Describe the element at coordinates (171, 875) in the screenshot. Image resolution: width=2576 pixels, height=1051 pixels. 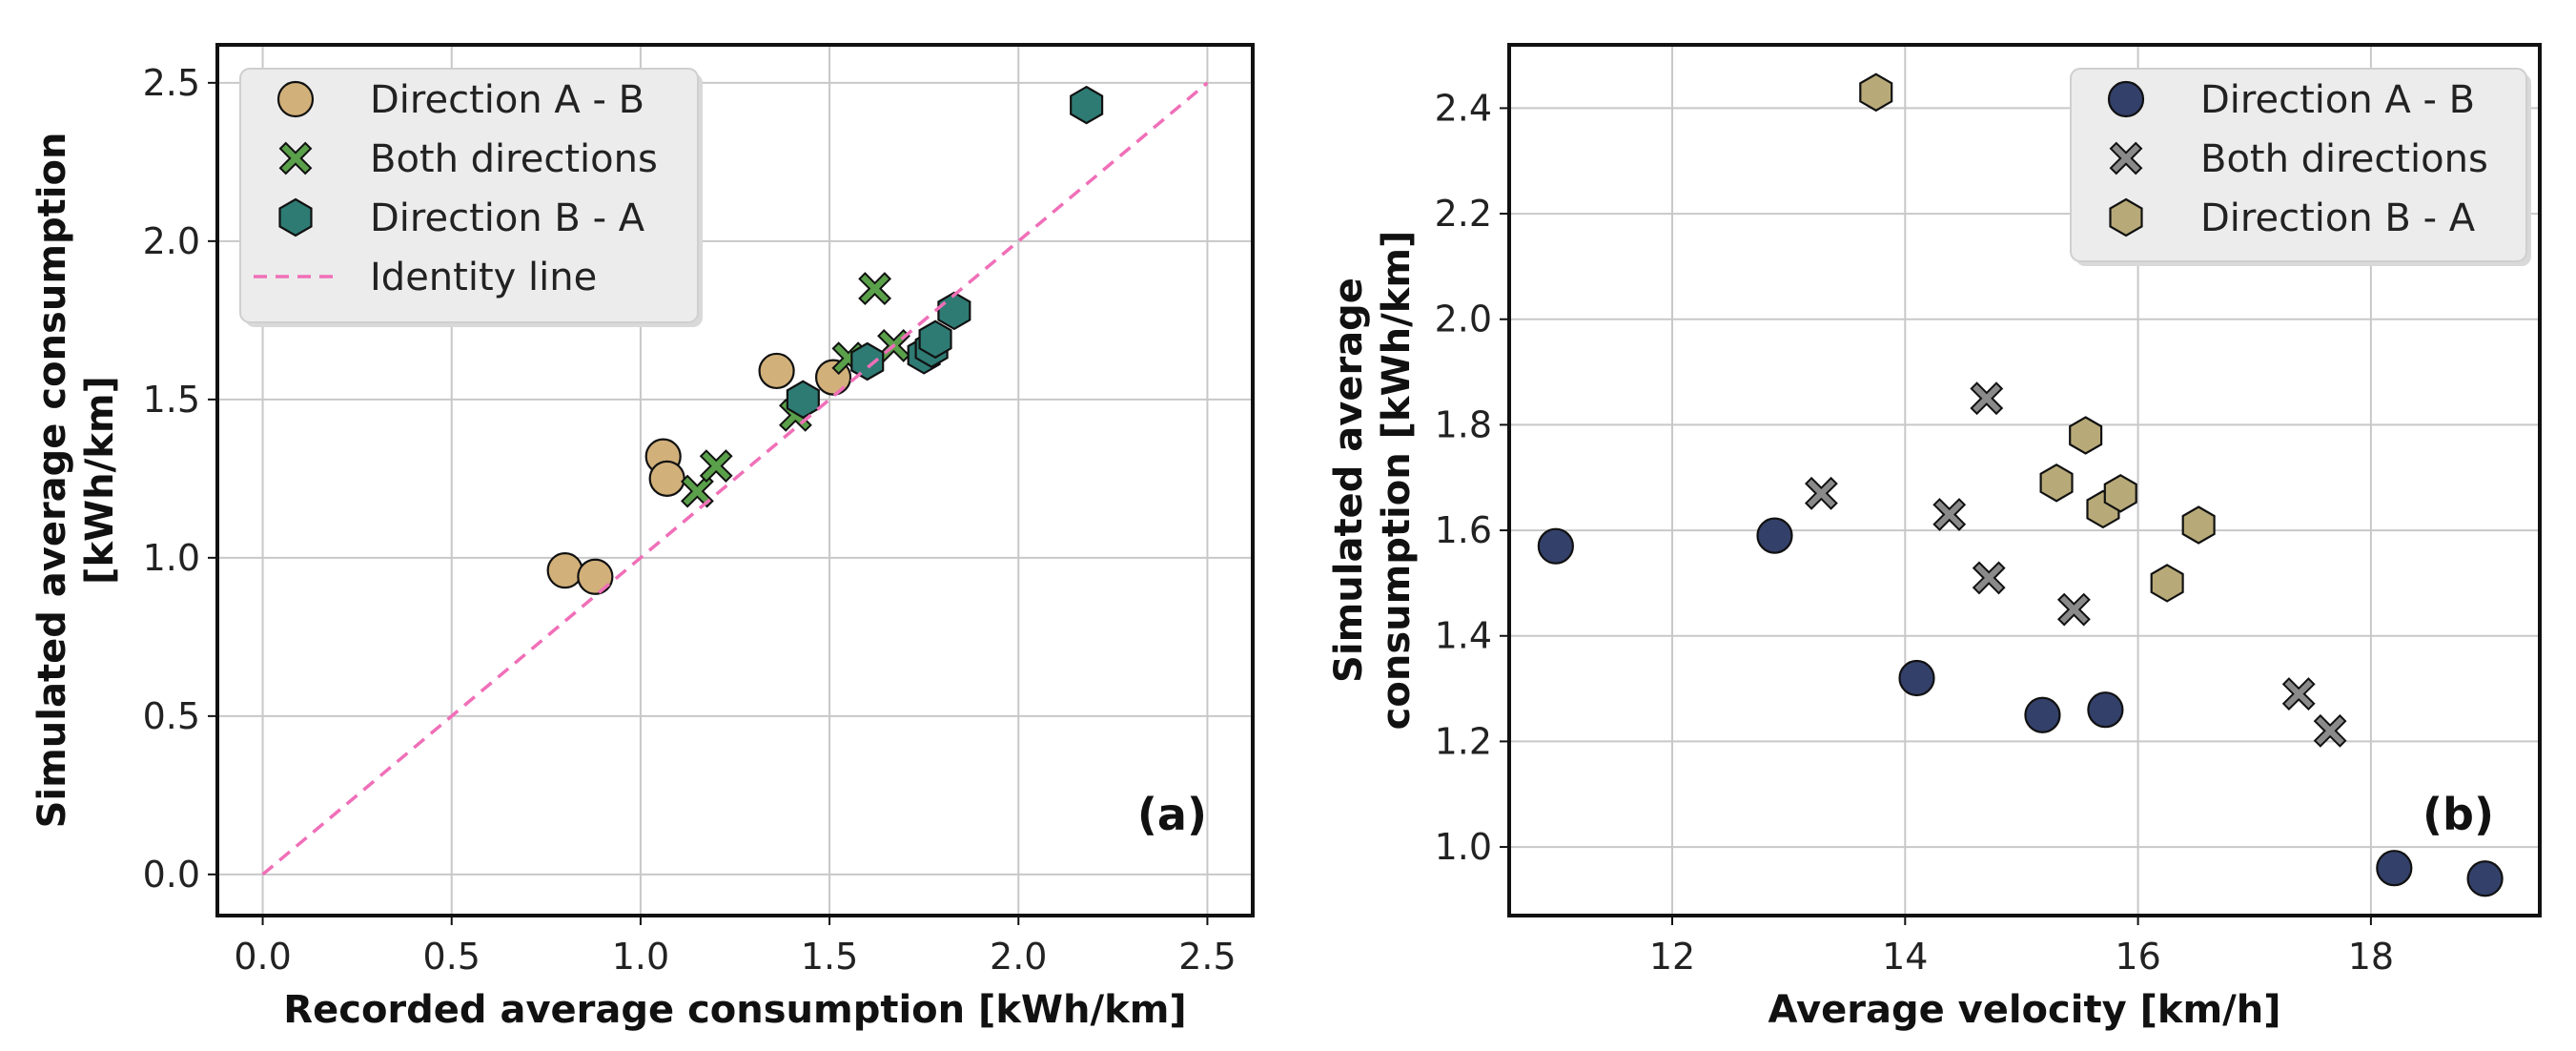
I see `y-tick-label: 0.0` at that location.